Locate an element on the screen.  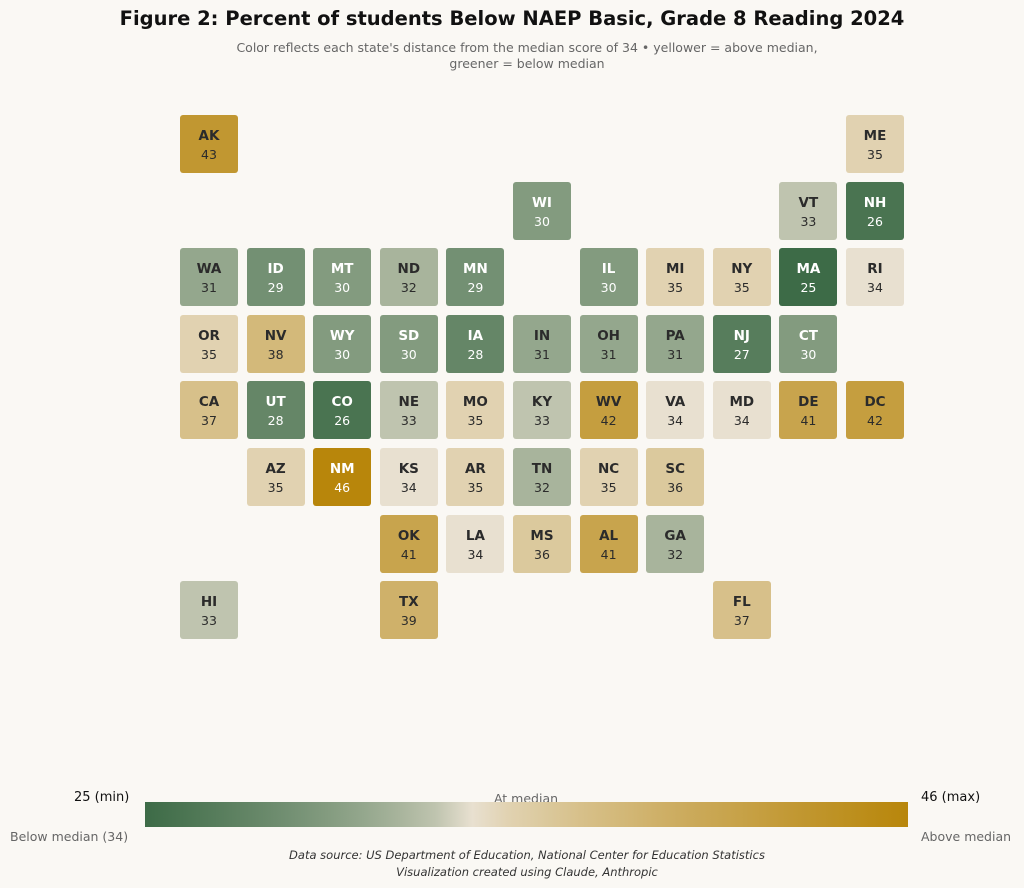
state-abbr: PA is located at coordinates (675, 335).